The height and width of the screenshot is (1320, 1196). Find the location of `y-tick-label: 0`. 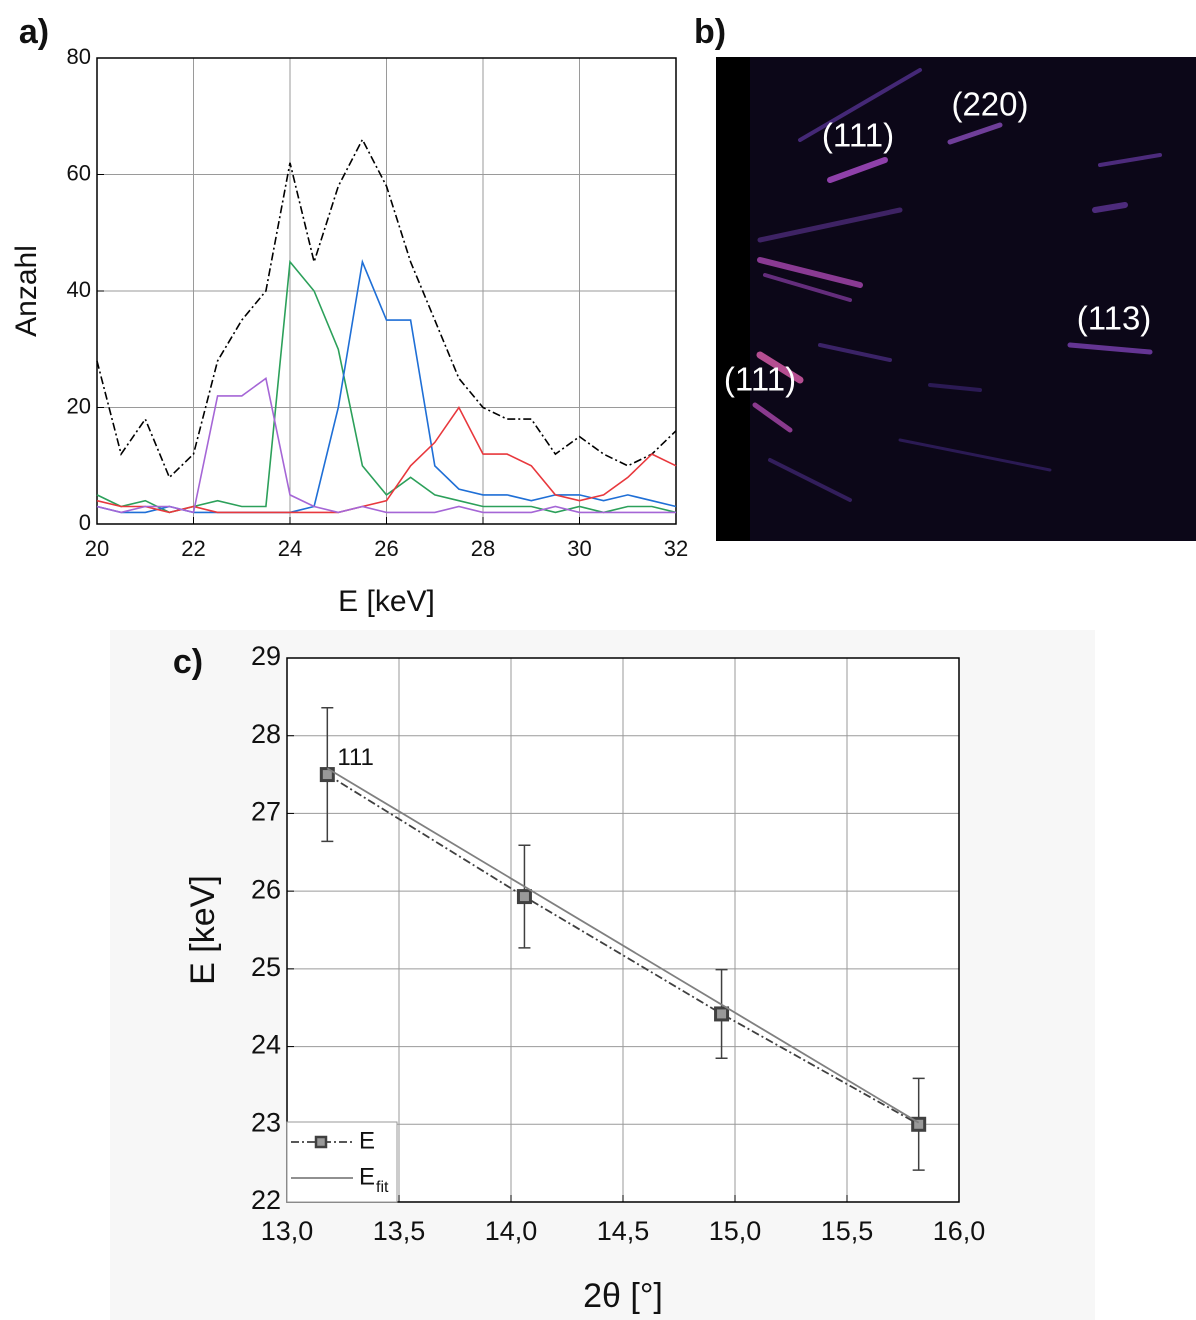

y-tick-label: 0 is located at coordinates (85, 522).